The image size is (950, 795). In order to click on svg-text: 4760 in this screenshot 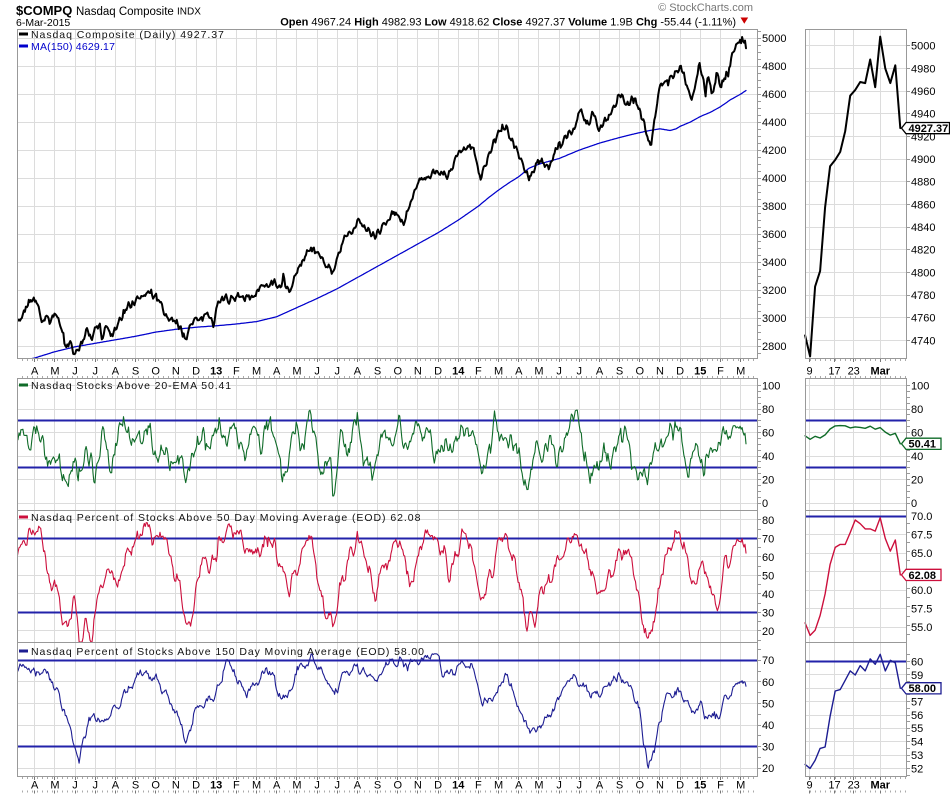, I will do `click(923, 319)`.